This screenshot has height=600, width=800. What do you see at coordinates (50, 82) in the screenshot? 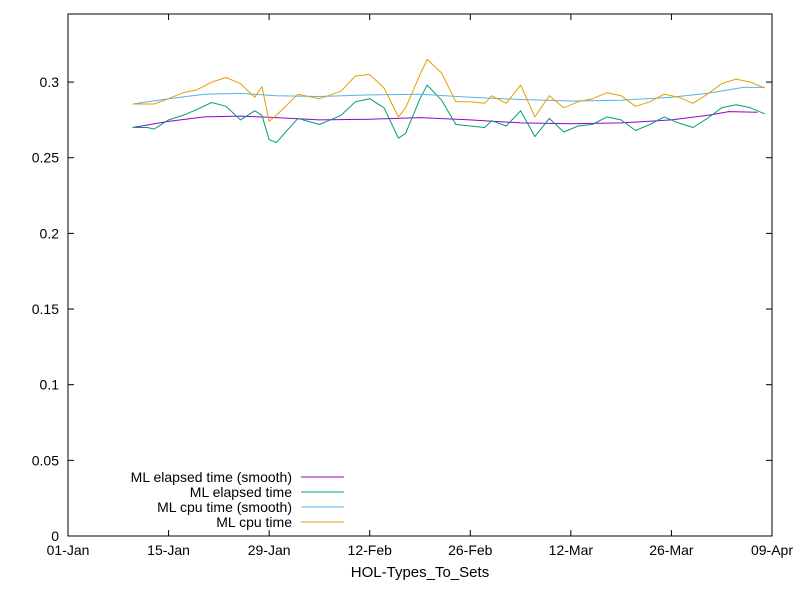
I see `y-tick-label: 0.3` at bounding box center [50, 82].